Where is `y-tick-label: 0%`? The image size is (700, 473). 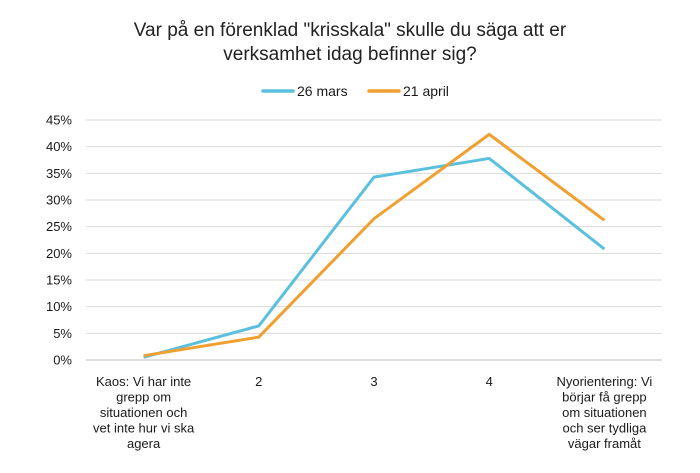 y-tick-label: 0% is located at coordinates (62, 360).